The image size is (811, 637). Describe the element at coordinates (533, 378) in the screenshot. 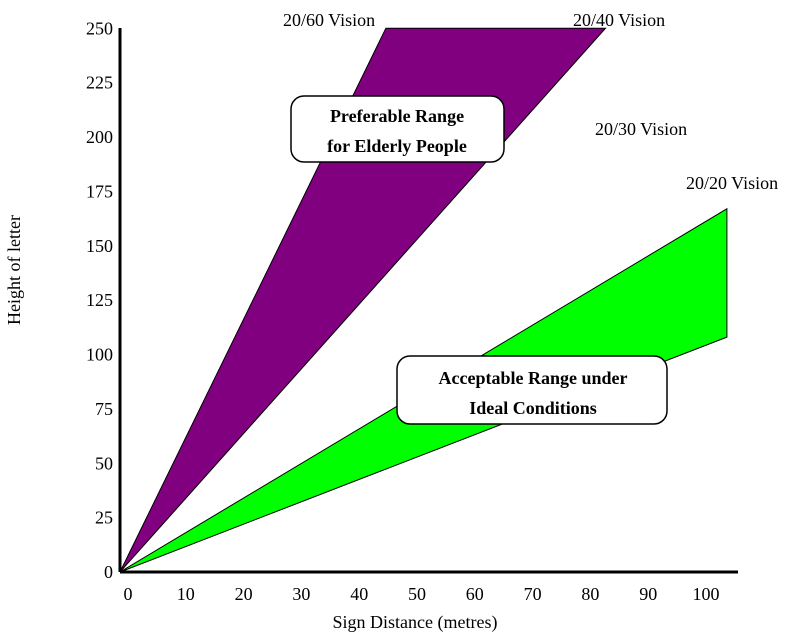

I see `callout-line: Acceptable Range under` at that location.